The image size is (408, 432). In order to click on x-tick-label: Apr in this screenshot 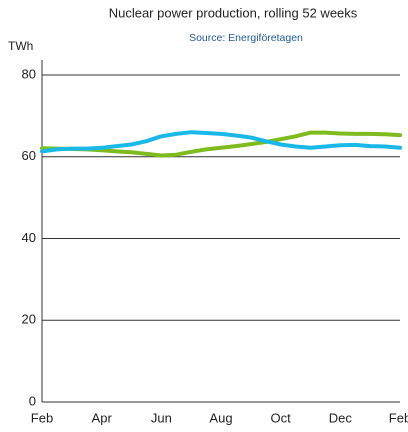, I will do `click(102, 417)`.